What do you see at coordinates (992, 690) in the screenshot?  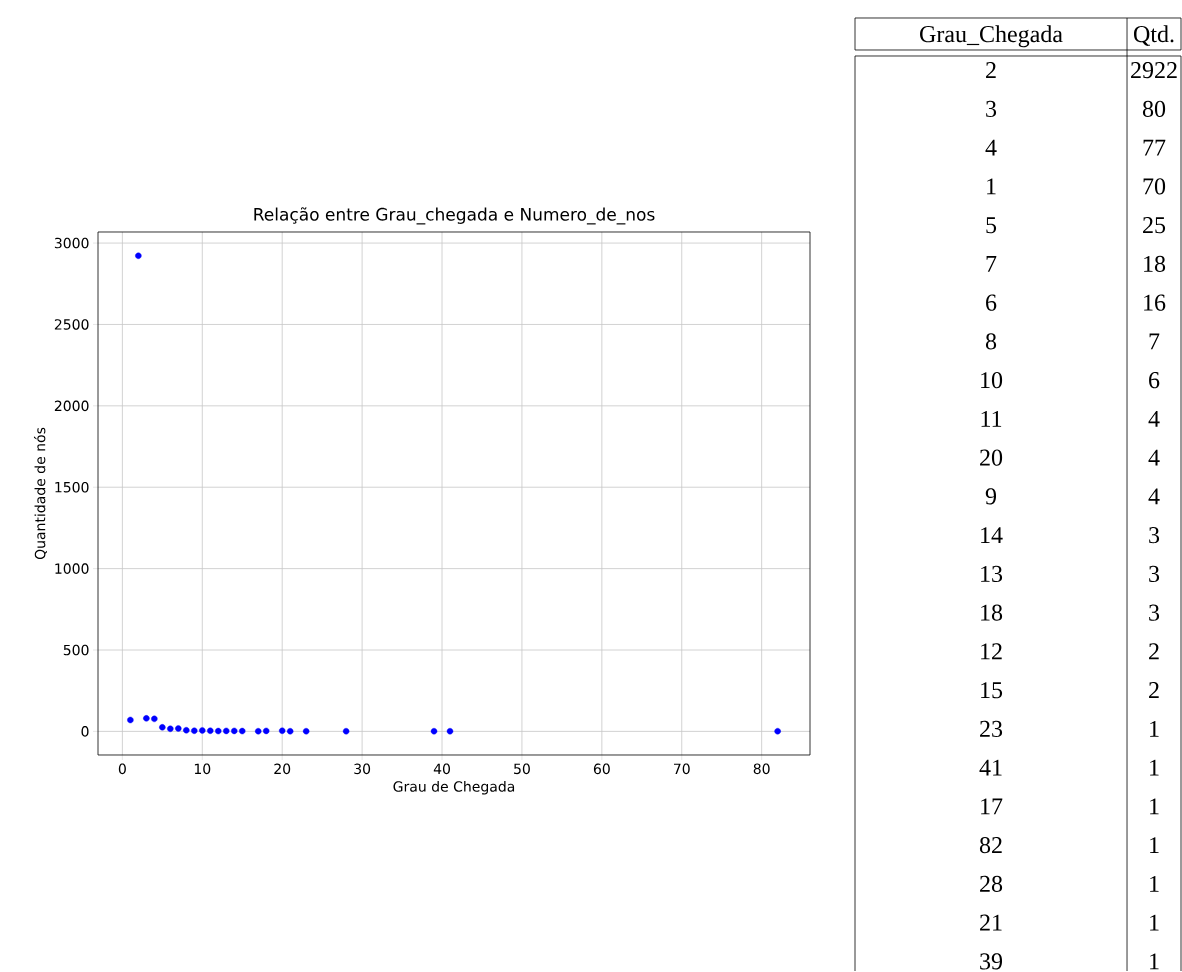 I see `text: 15` at bounding box center [992, 690].